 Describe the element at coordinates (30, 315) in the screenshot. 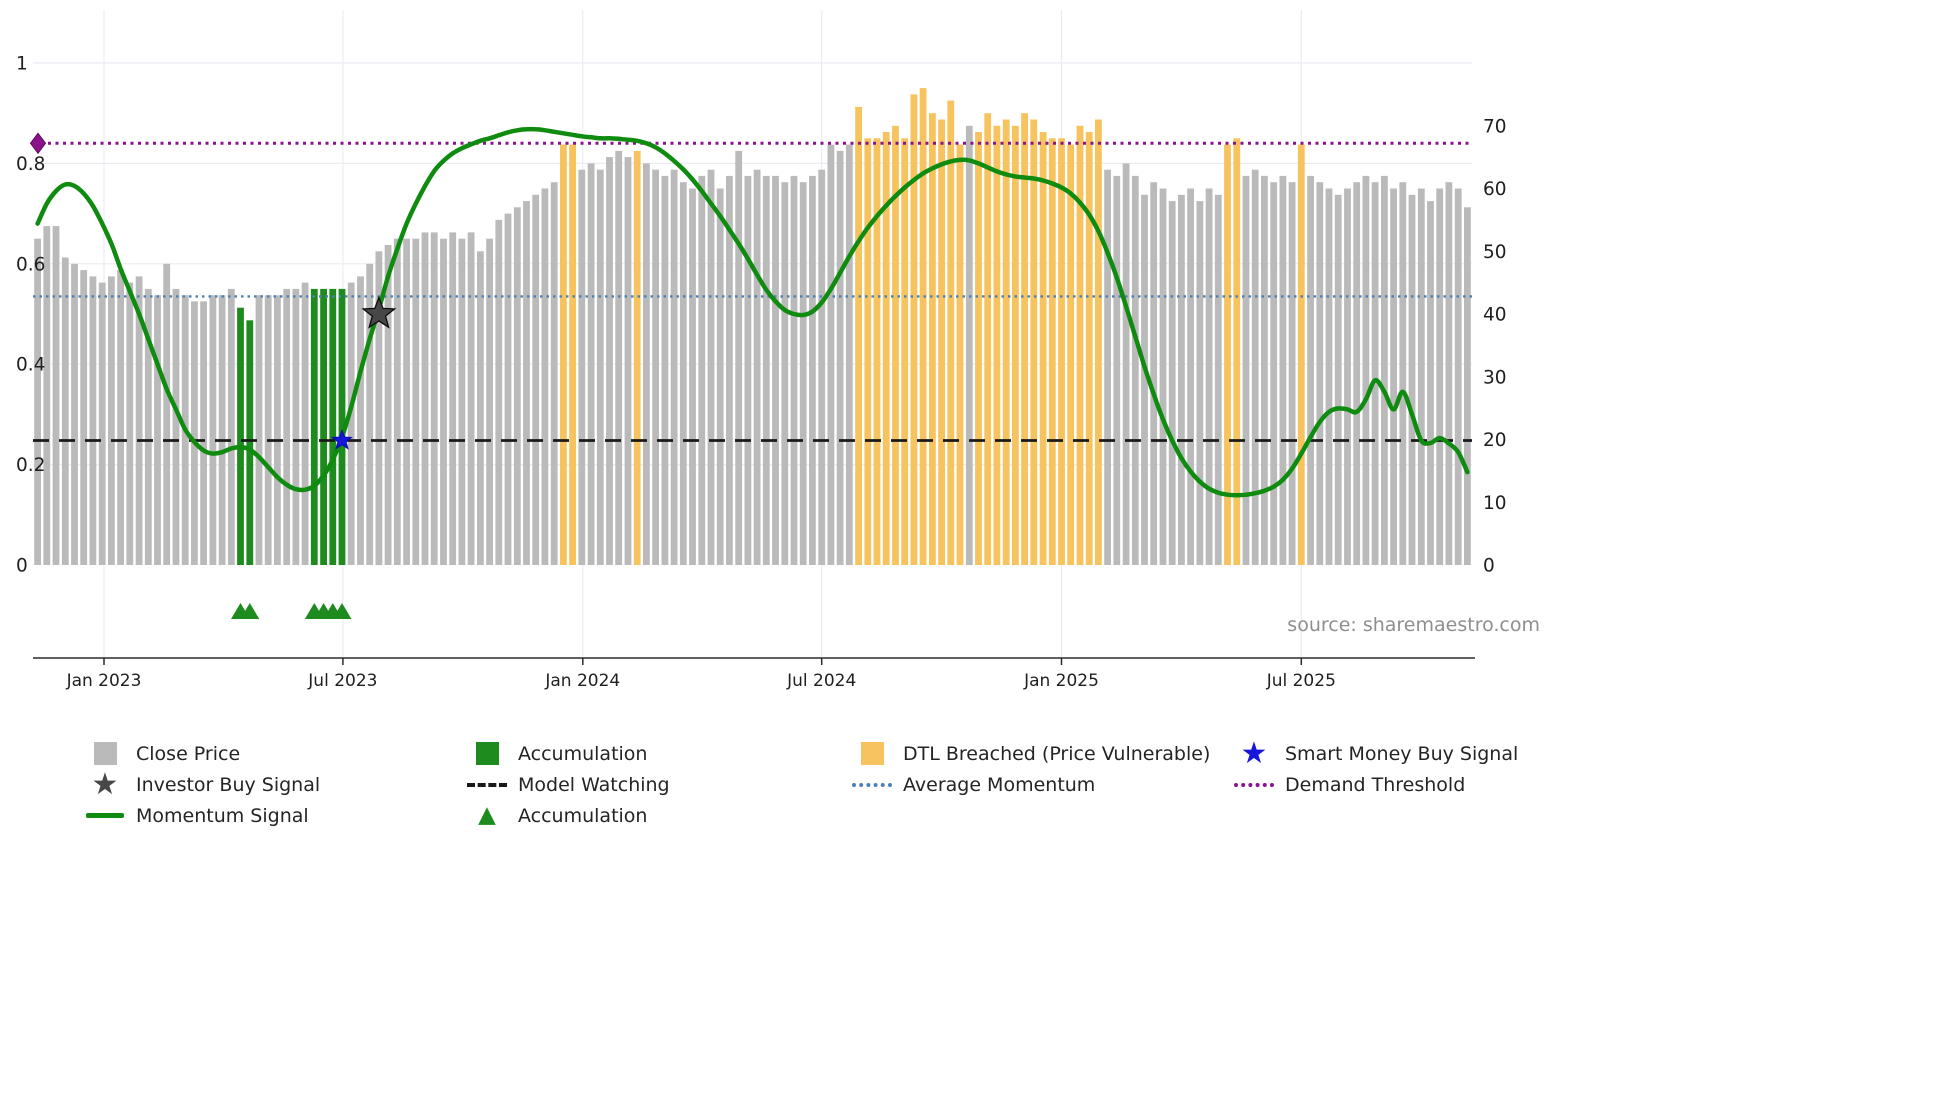

I see `left-axis-labels: 0 0.2 0.4 0.6 0.8 1` at that location.